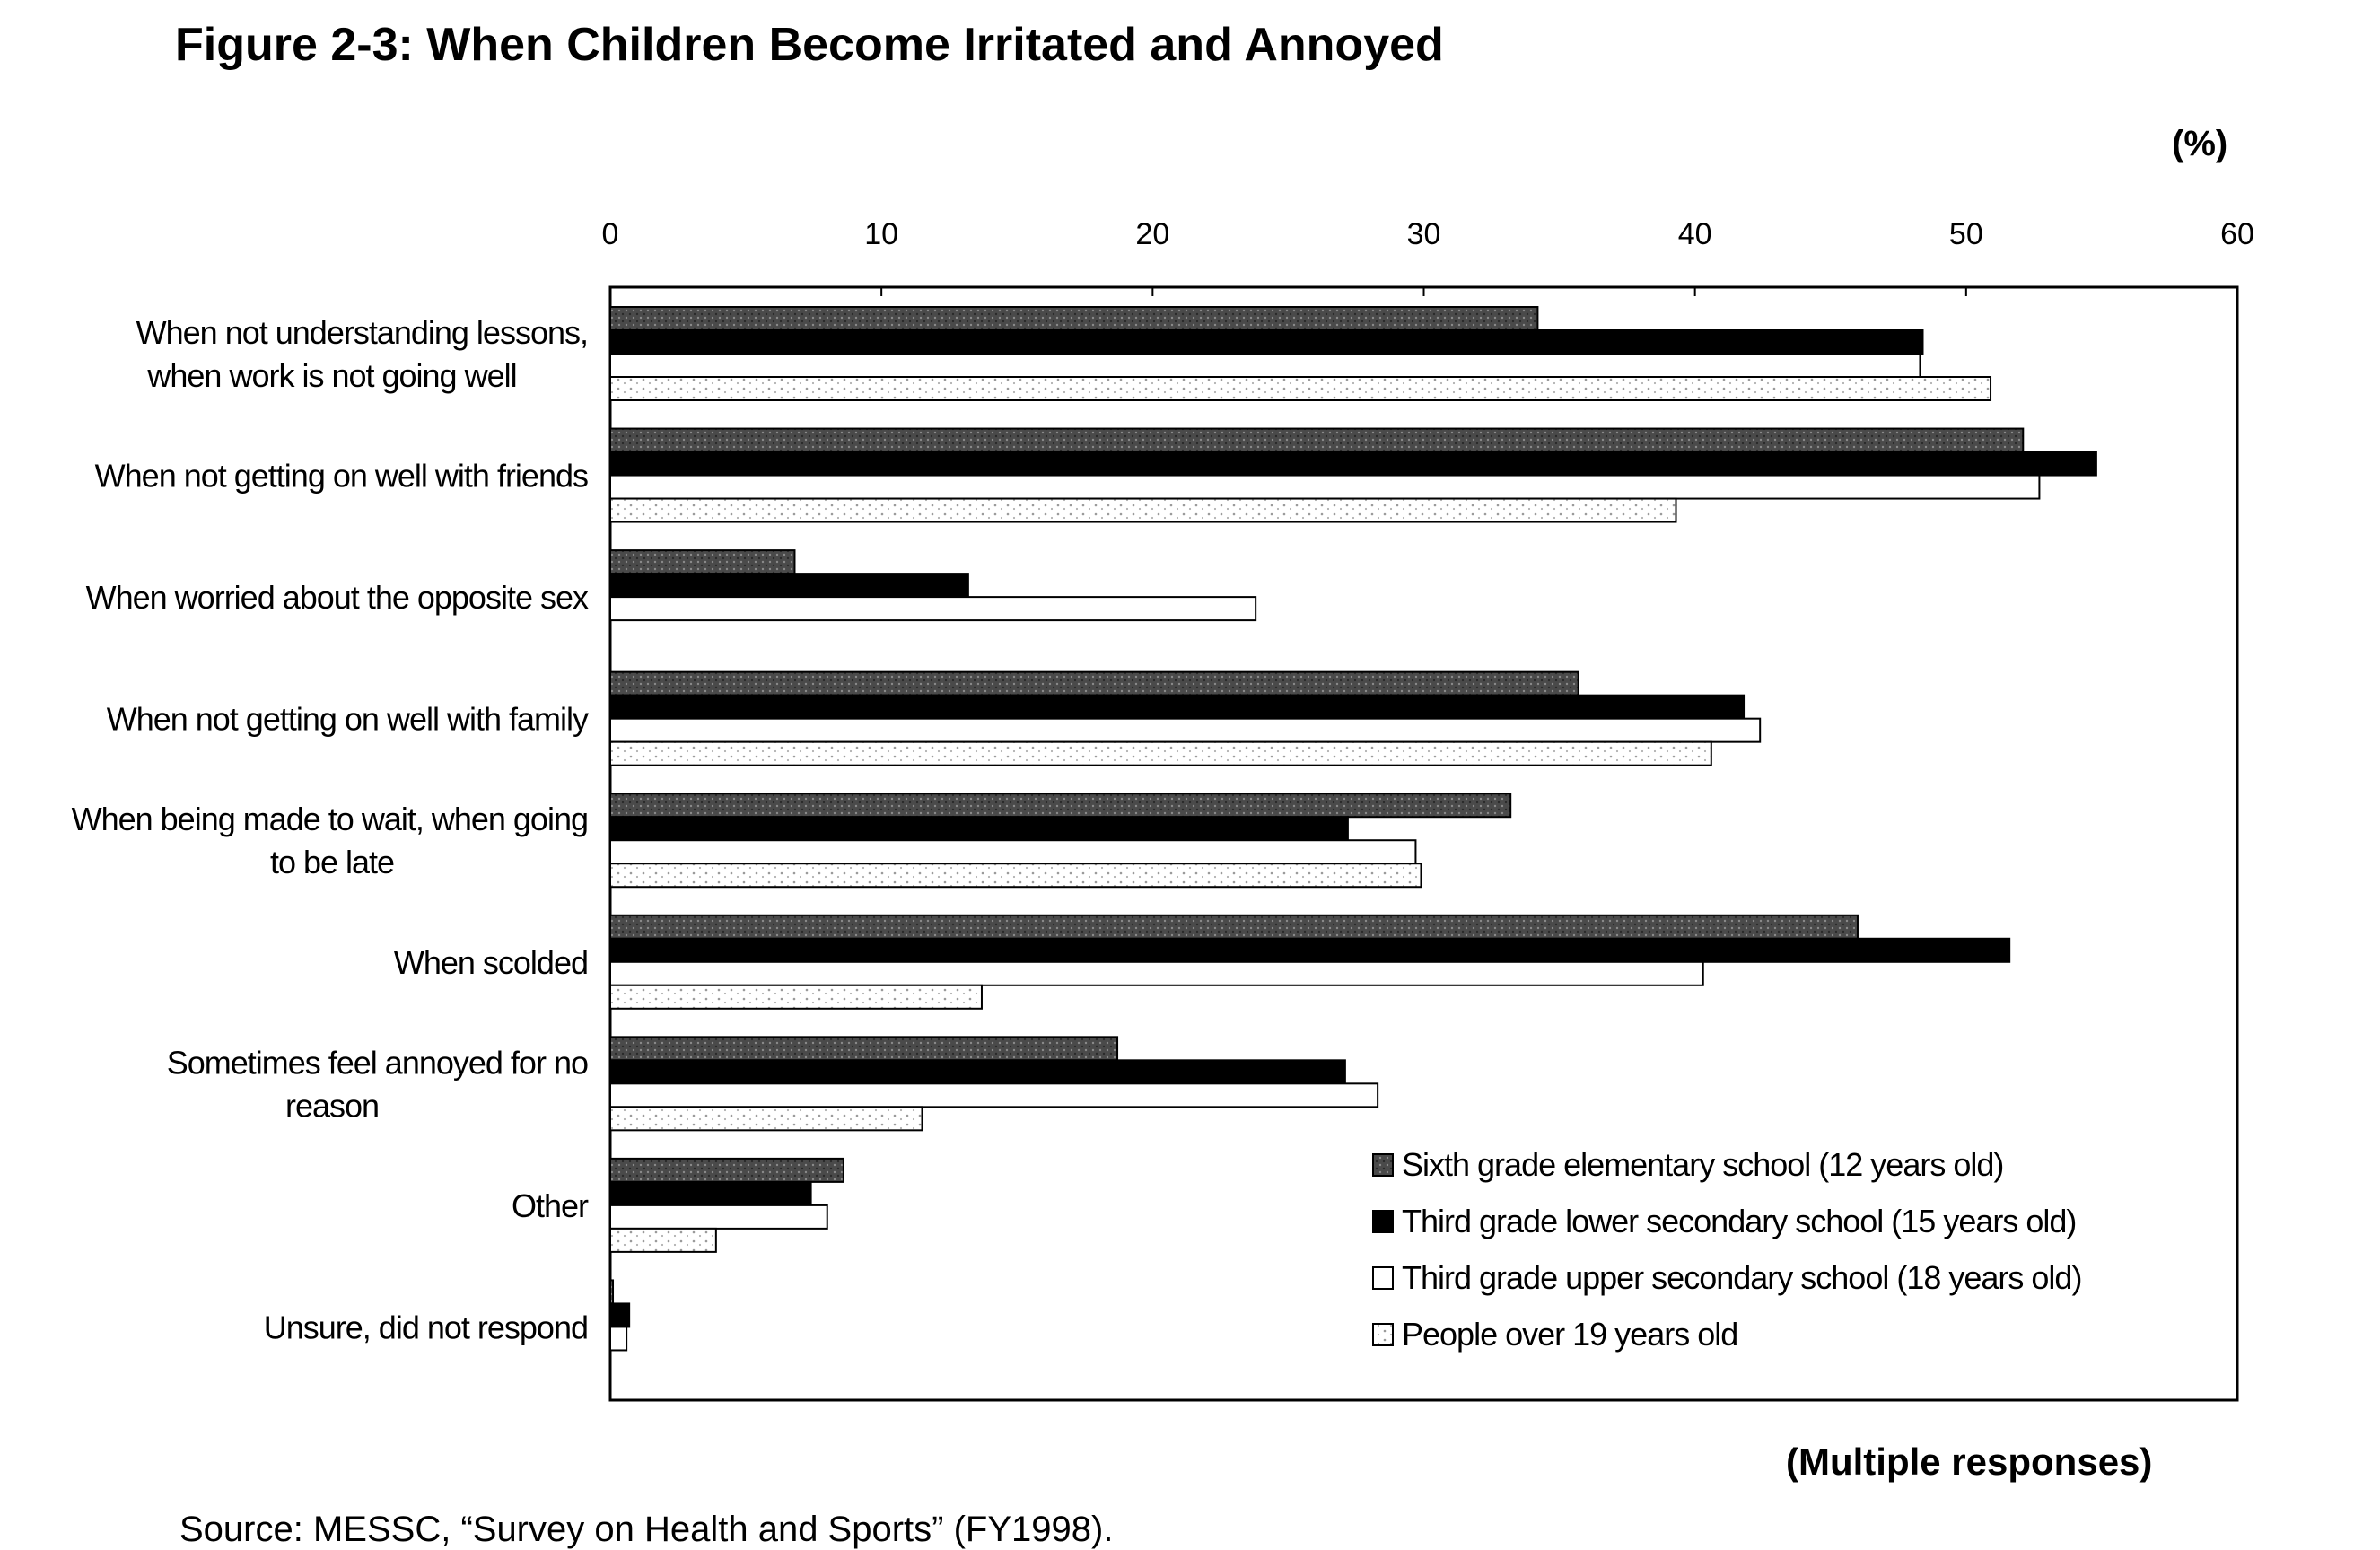  Describe the element at coordinates (330, 819) in the screenshot. I see `category-label: When being made to wait, when going` at that location.